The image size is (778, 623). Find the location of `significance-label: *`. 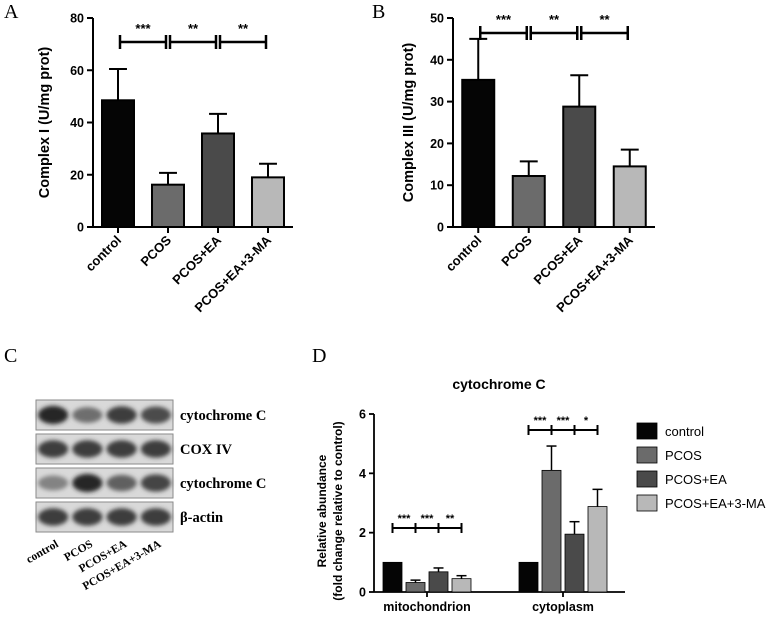

significance-label: * is located at coordinates (586, 421).